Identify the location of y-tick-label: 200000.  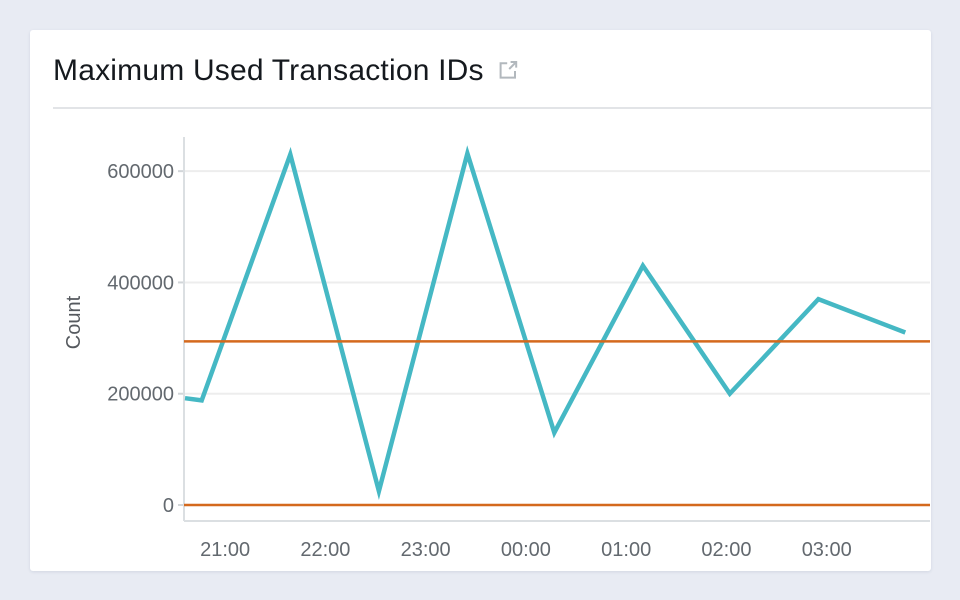
(140, 395).